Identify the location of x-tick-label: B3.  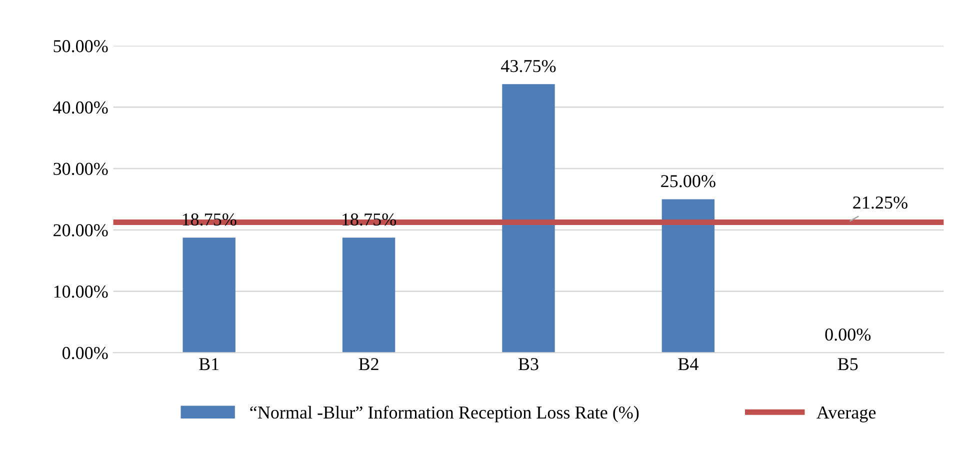
(528, 364).